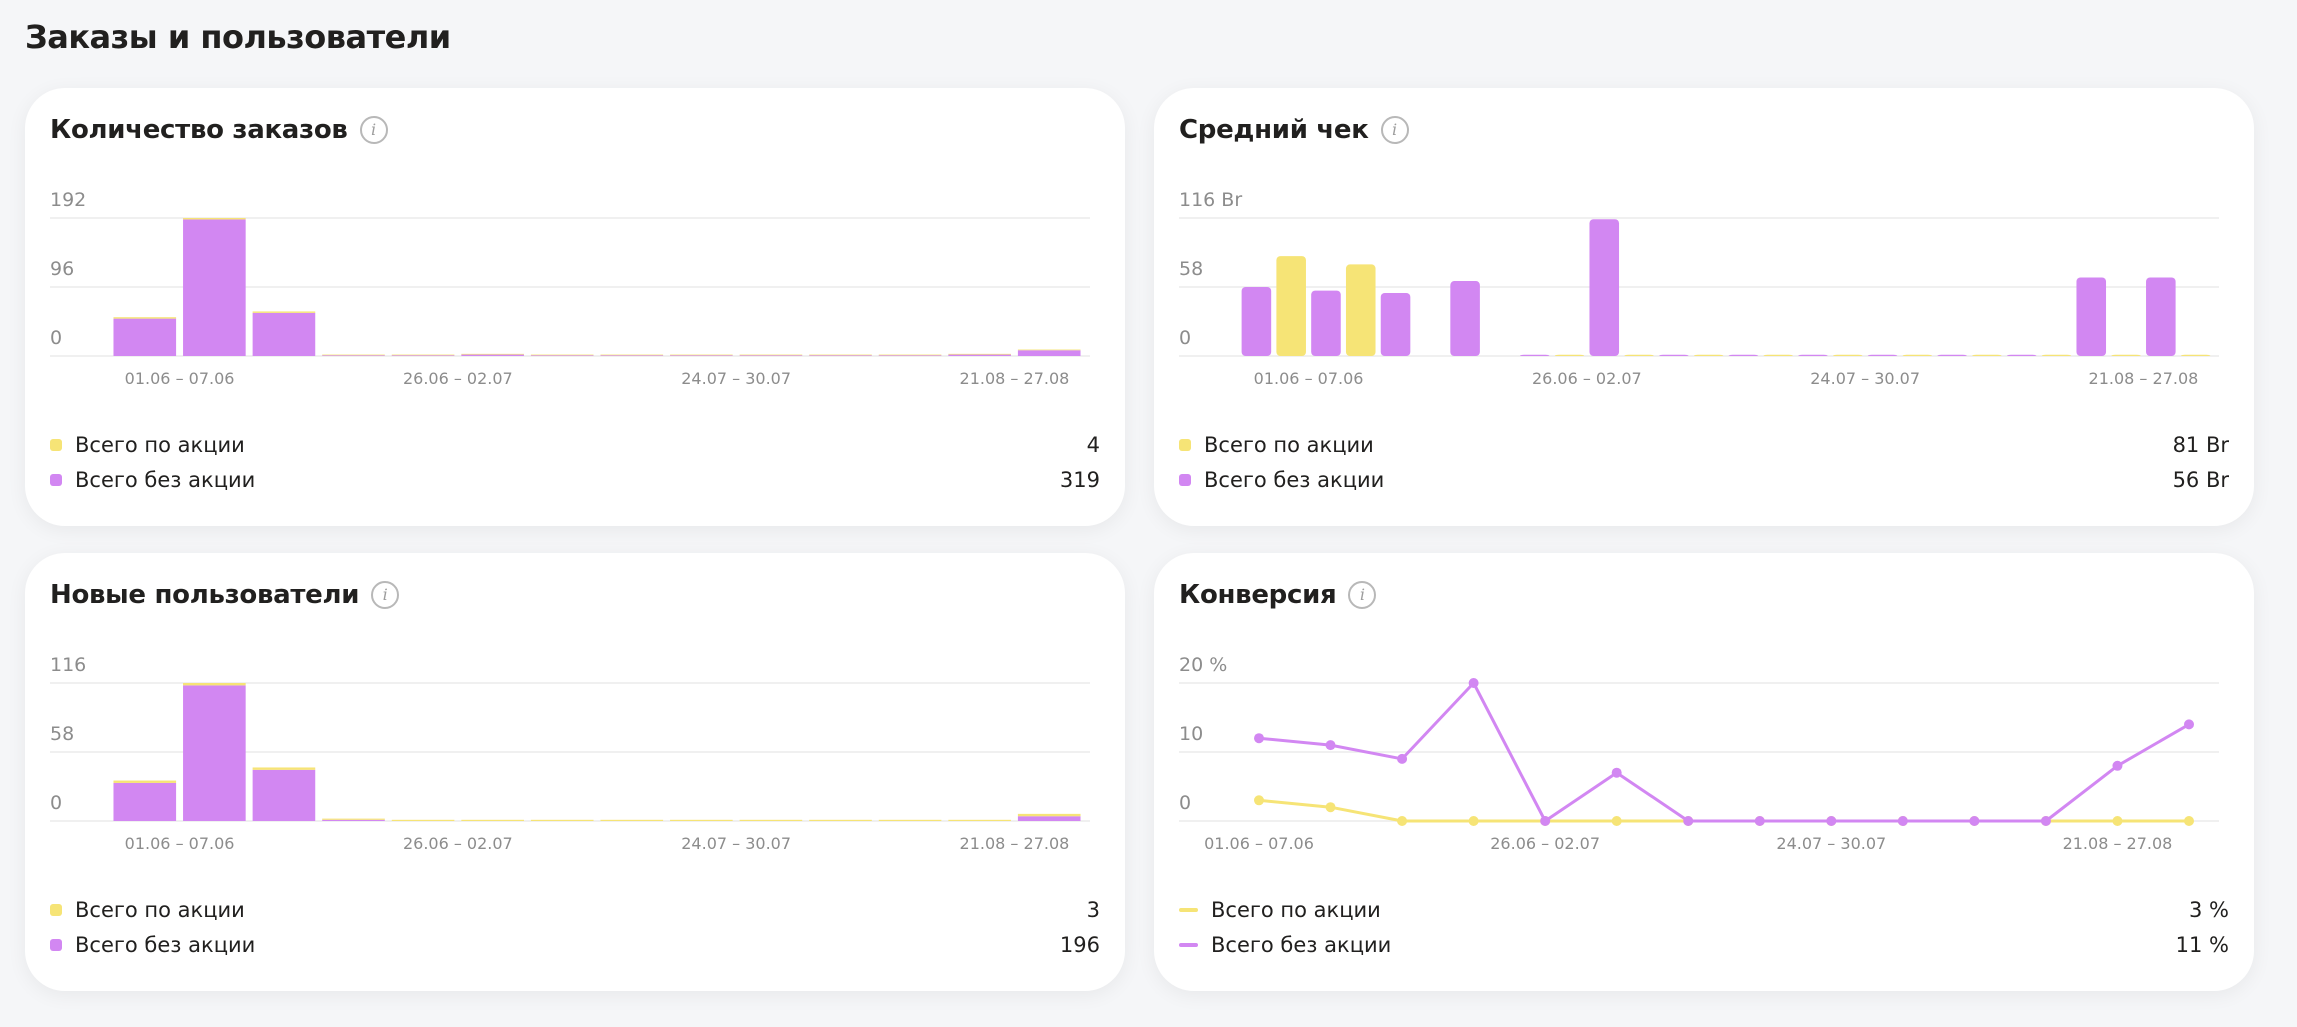 Image resolution: width=2297 pixels, height=1027 pixels. I want to click on legend-value: 56 Br, so click(2200, 479).